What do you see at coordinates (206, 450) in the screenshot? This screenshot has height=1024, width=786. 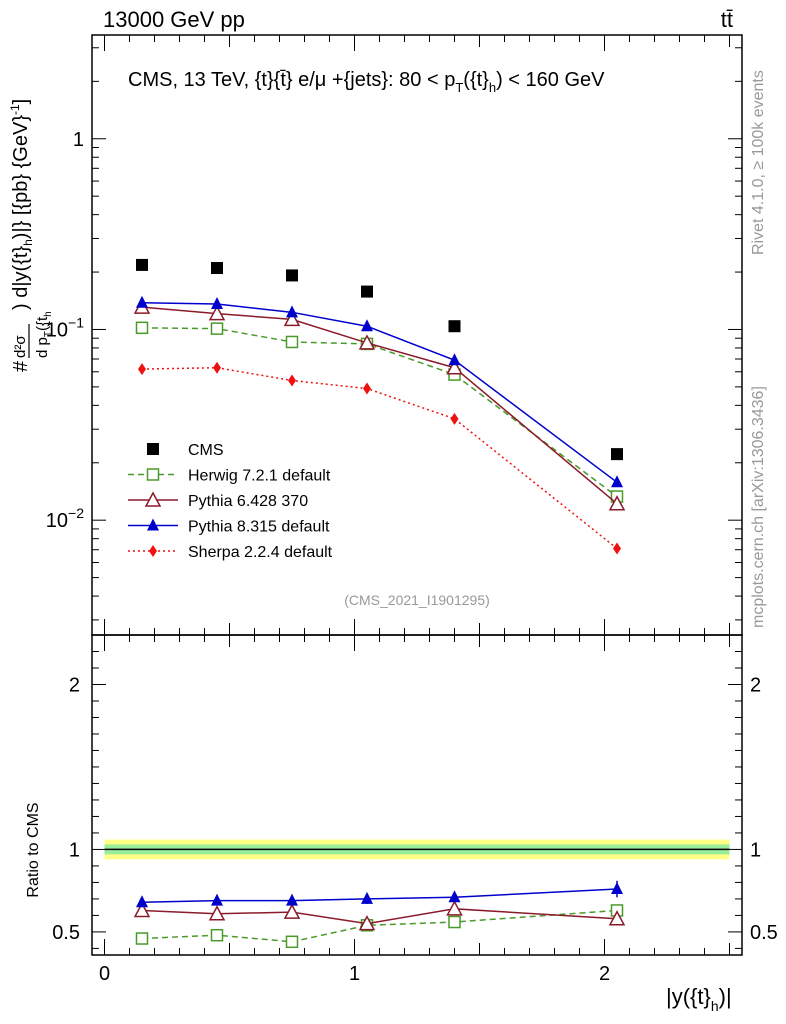 I see `legend-label-0: CMS` at bounding box center [206, 450].